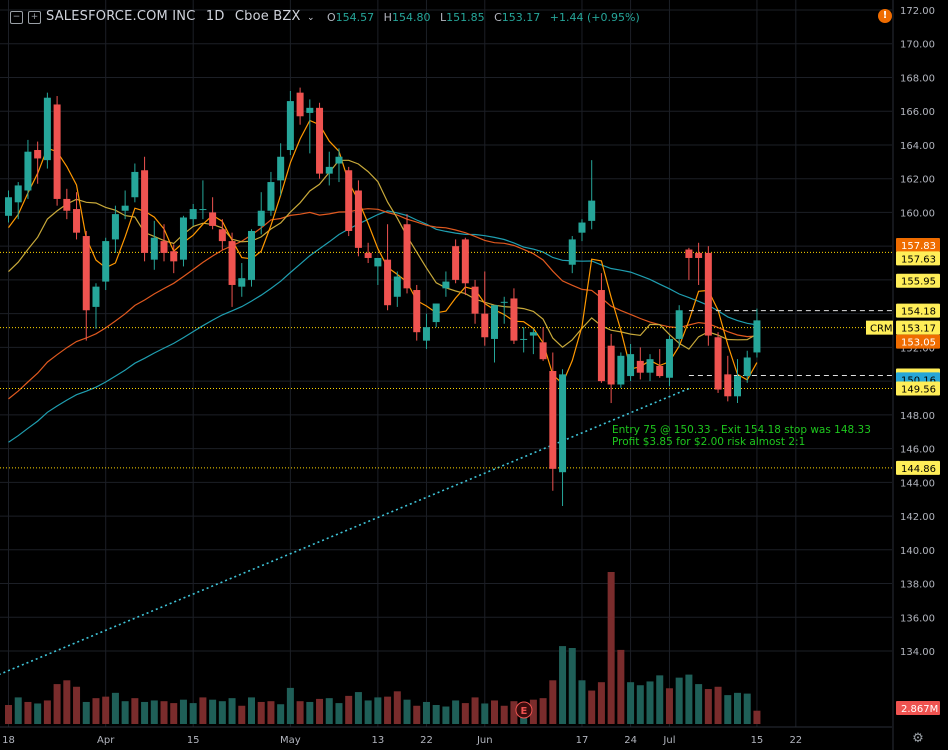 This screenshot has height=750, width=948. I want to click on open-value: 154.57, so click(355, 17).